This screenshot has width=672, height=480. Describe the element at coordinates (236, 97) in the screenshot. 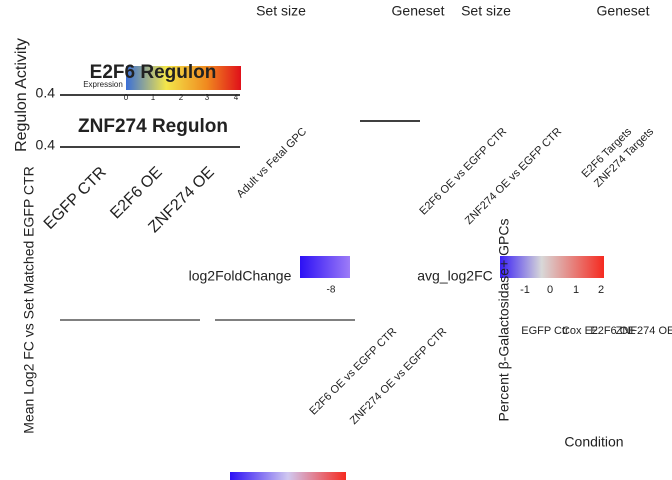

I see `legend-tick: 4` at that location.